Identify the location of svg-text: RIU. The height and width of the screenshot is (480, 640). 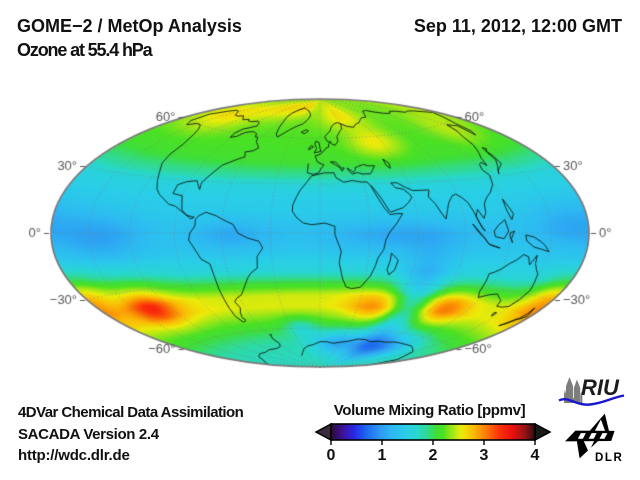
(600, 387).